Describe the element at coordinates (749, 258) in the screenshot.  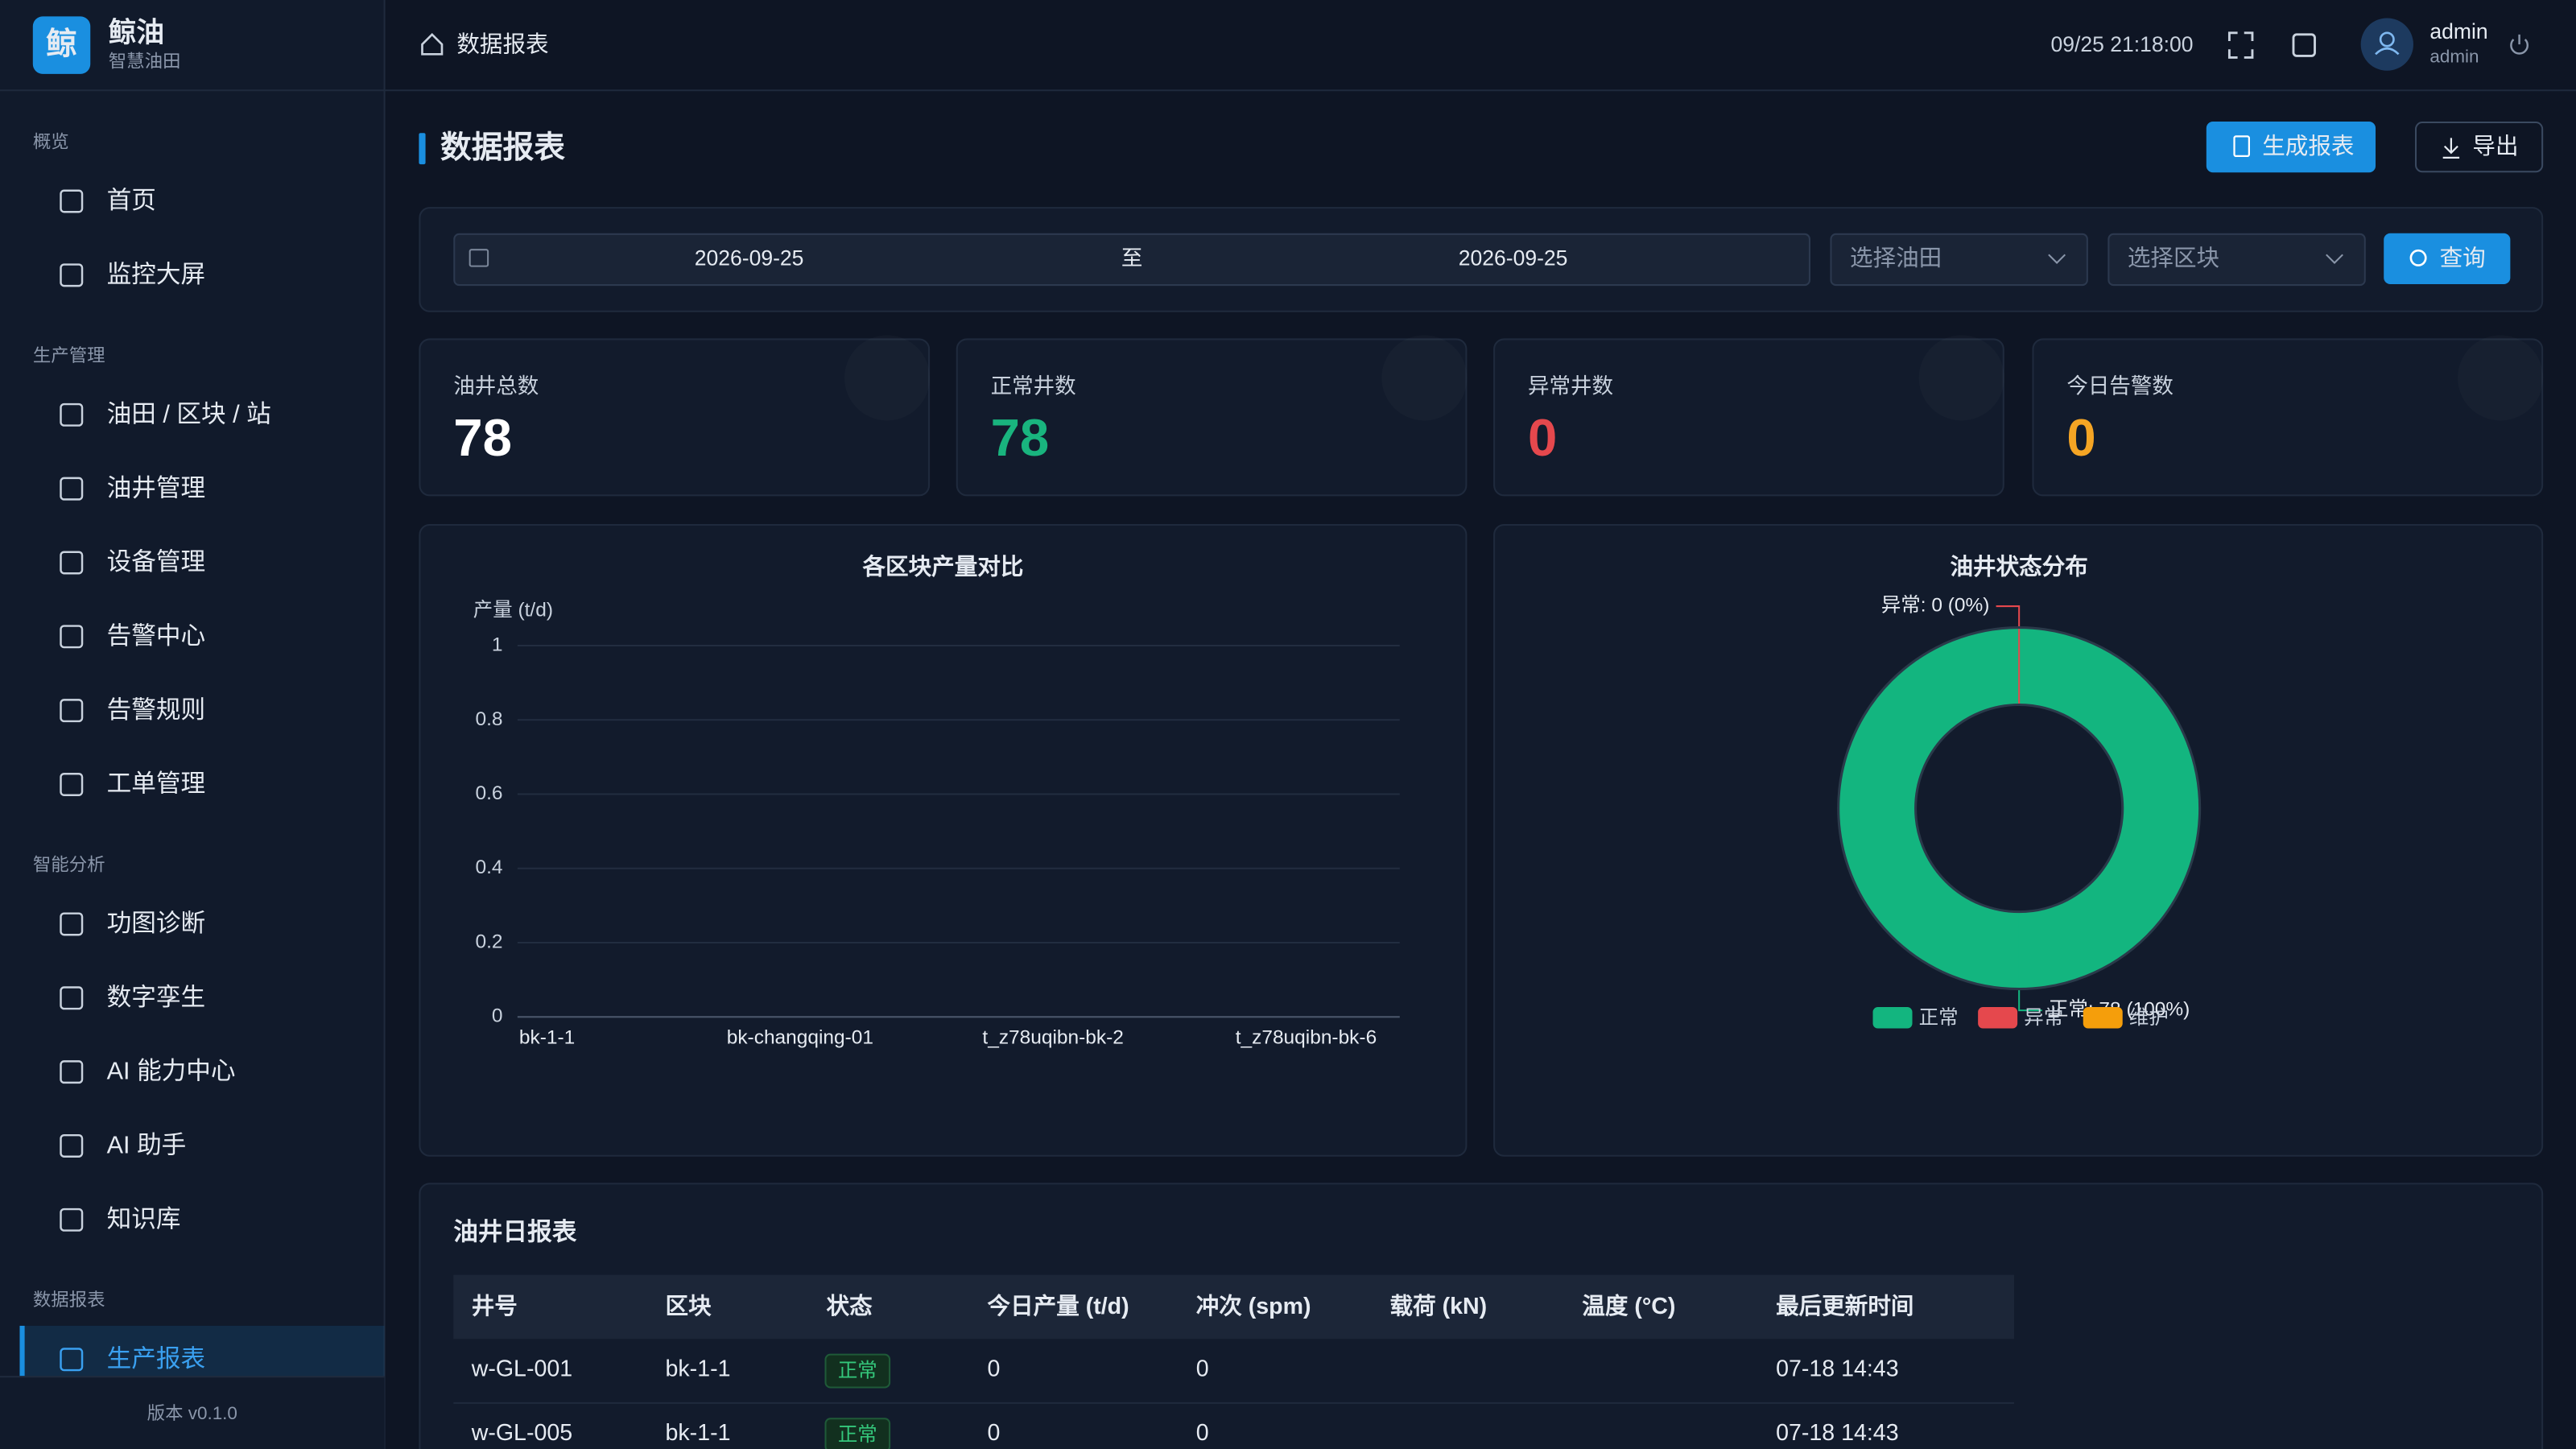
I see `start-date: 2026-09-25` at that location.